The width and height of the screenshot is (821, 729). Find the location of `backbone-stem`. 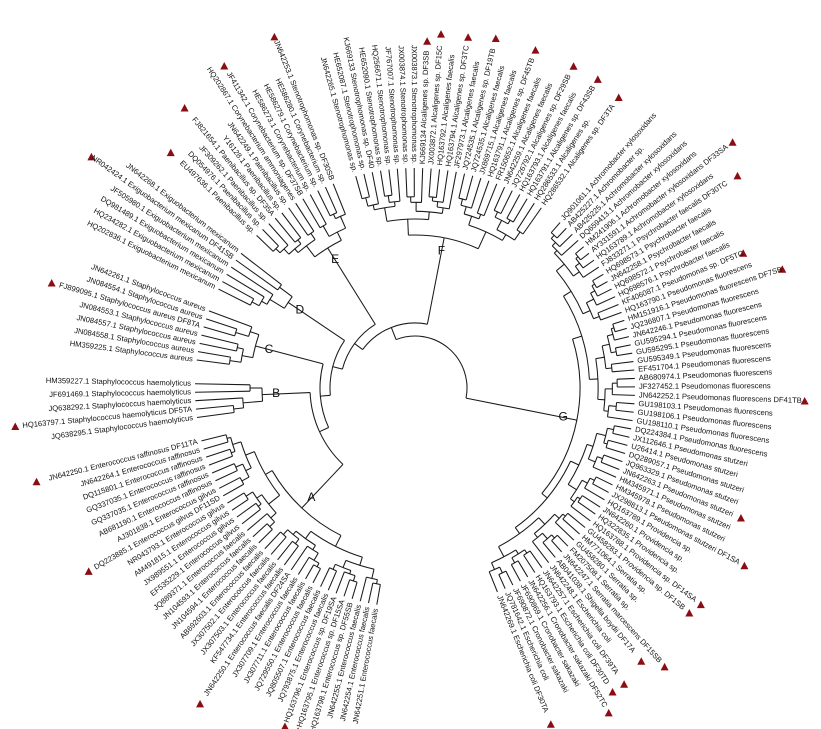

backbone-stem is located at coordinates (338, 470).